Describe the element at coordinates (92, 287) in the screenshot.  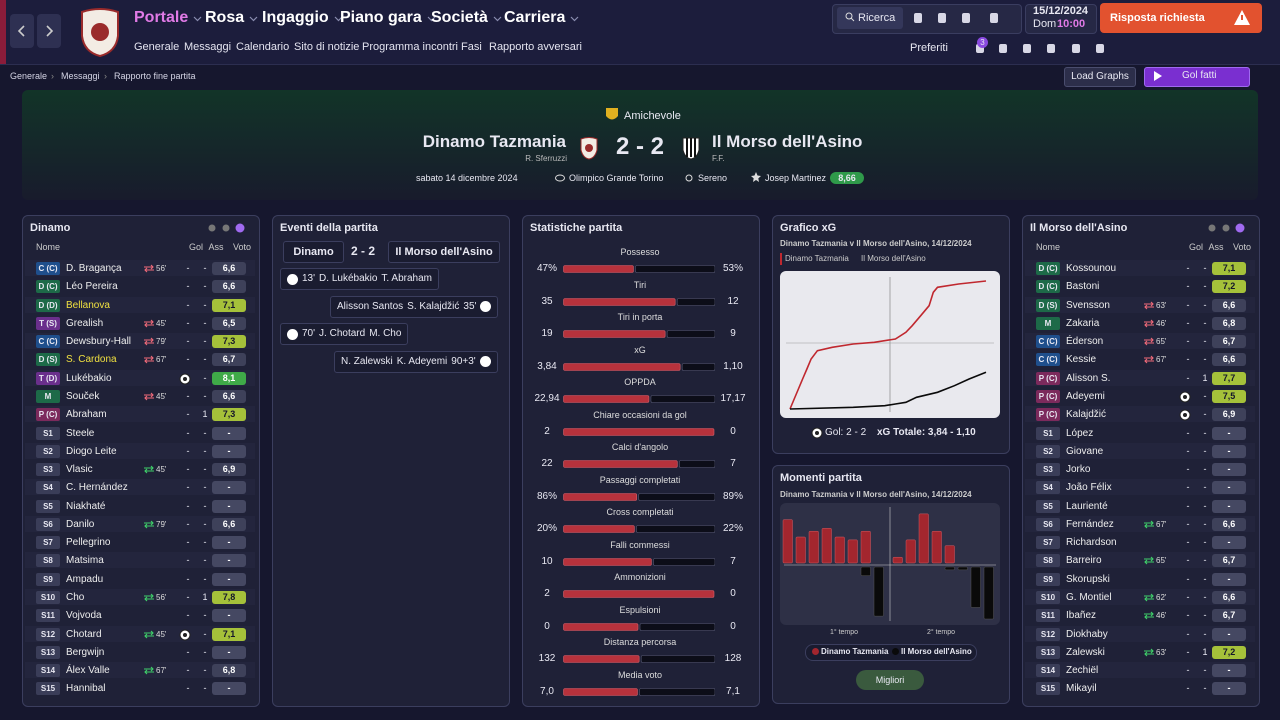
I see `player-name: Léo Pereira` at that location.